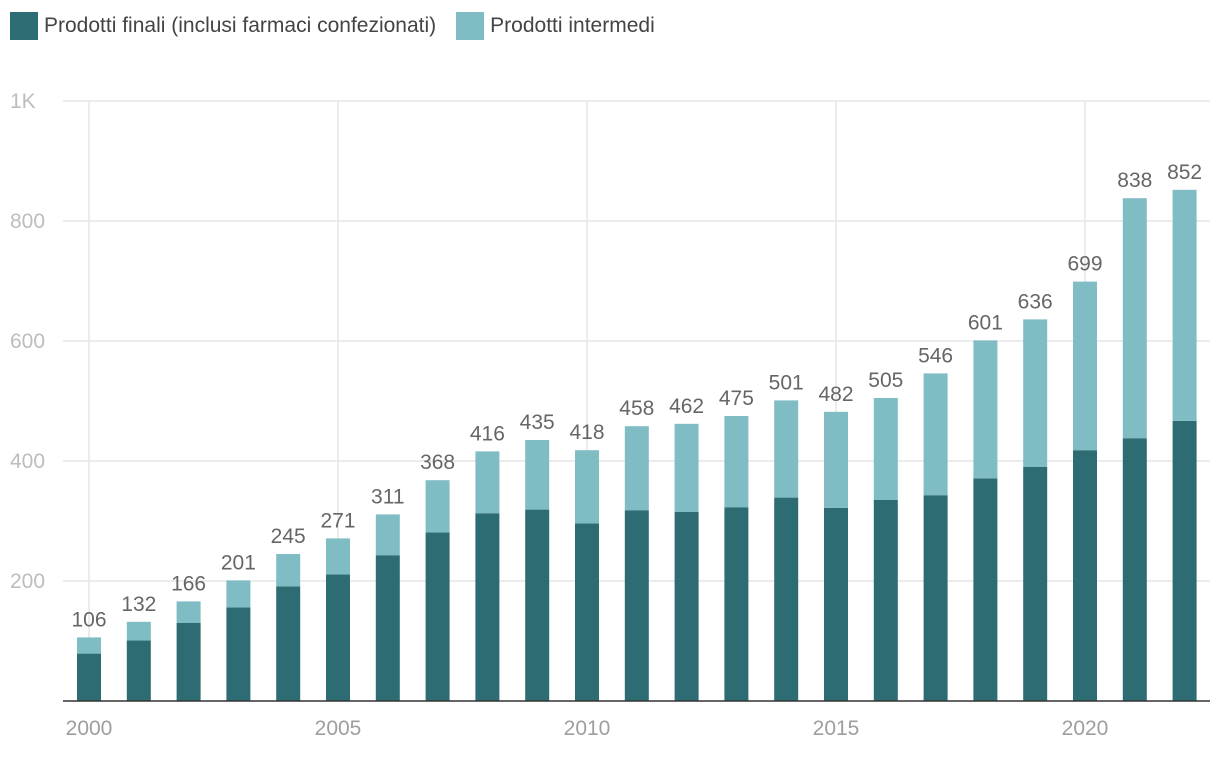 This screenshot has width=1220, height=760. I want to click on legend-item-intermediate-products: Prodotti intermedi, so click(555, 26).